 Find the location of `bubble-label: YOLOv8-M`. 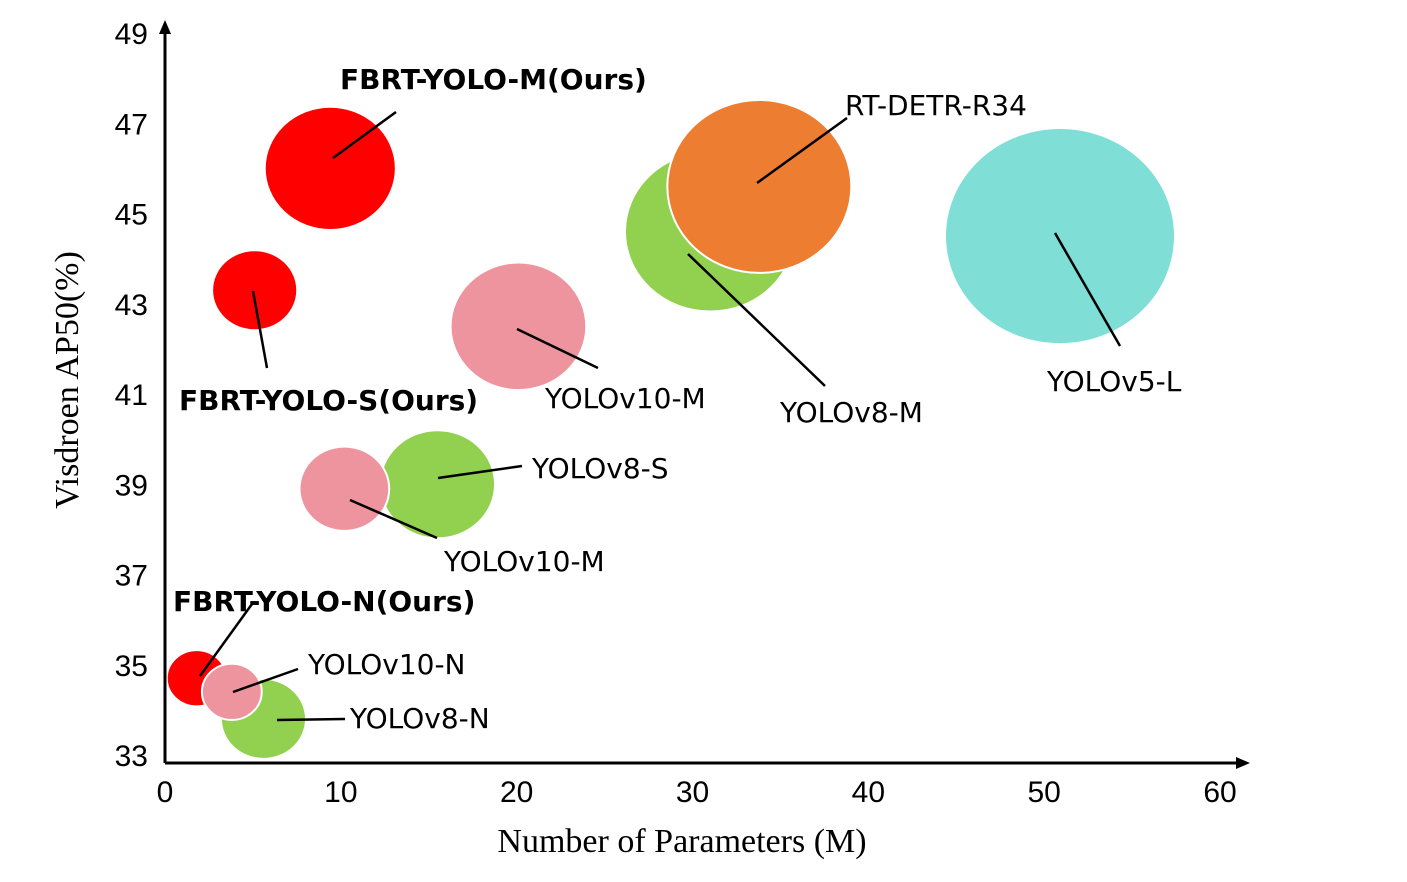

bubble-label: YOLOv8-M is located at coordinates (851, 412).